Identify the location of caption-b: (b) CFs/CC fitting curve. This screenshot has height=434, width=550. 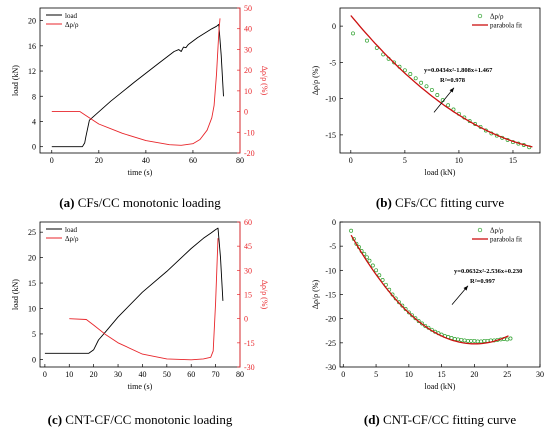
(440, 202).